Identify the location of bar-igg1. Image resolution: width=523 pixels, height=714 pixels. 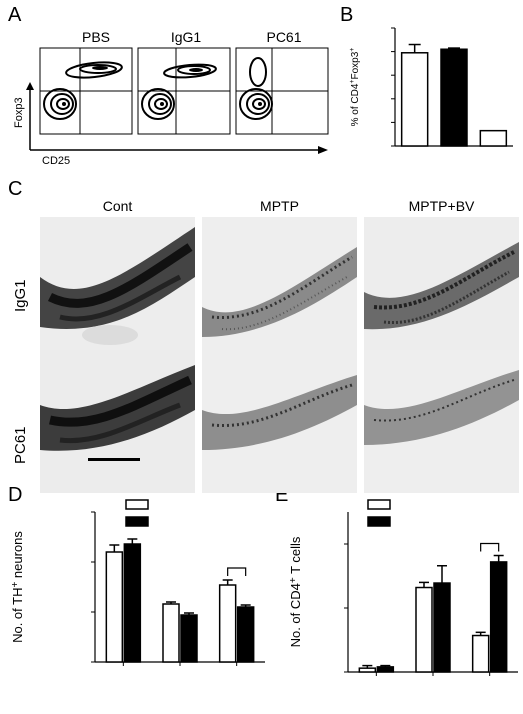
(454, 97).